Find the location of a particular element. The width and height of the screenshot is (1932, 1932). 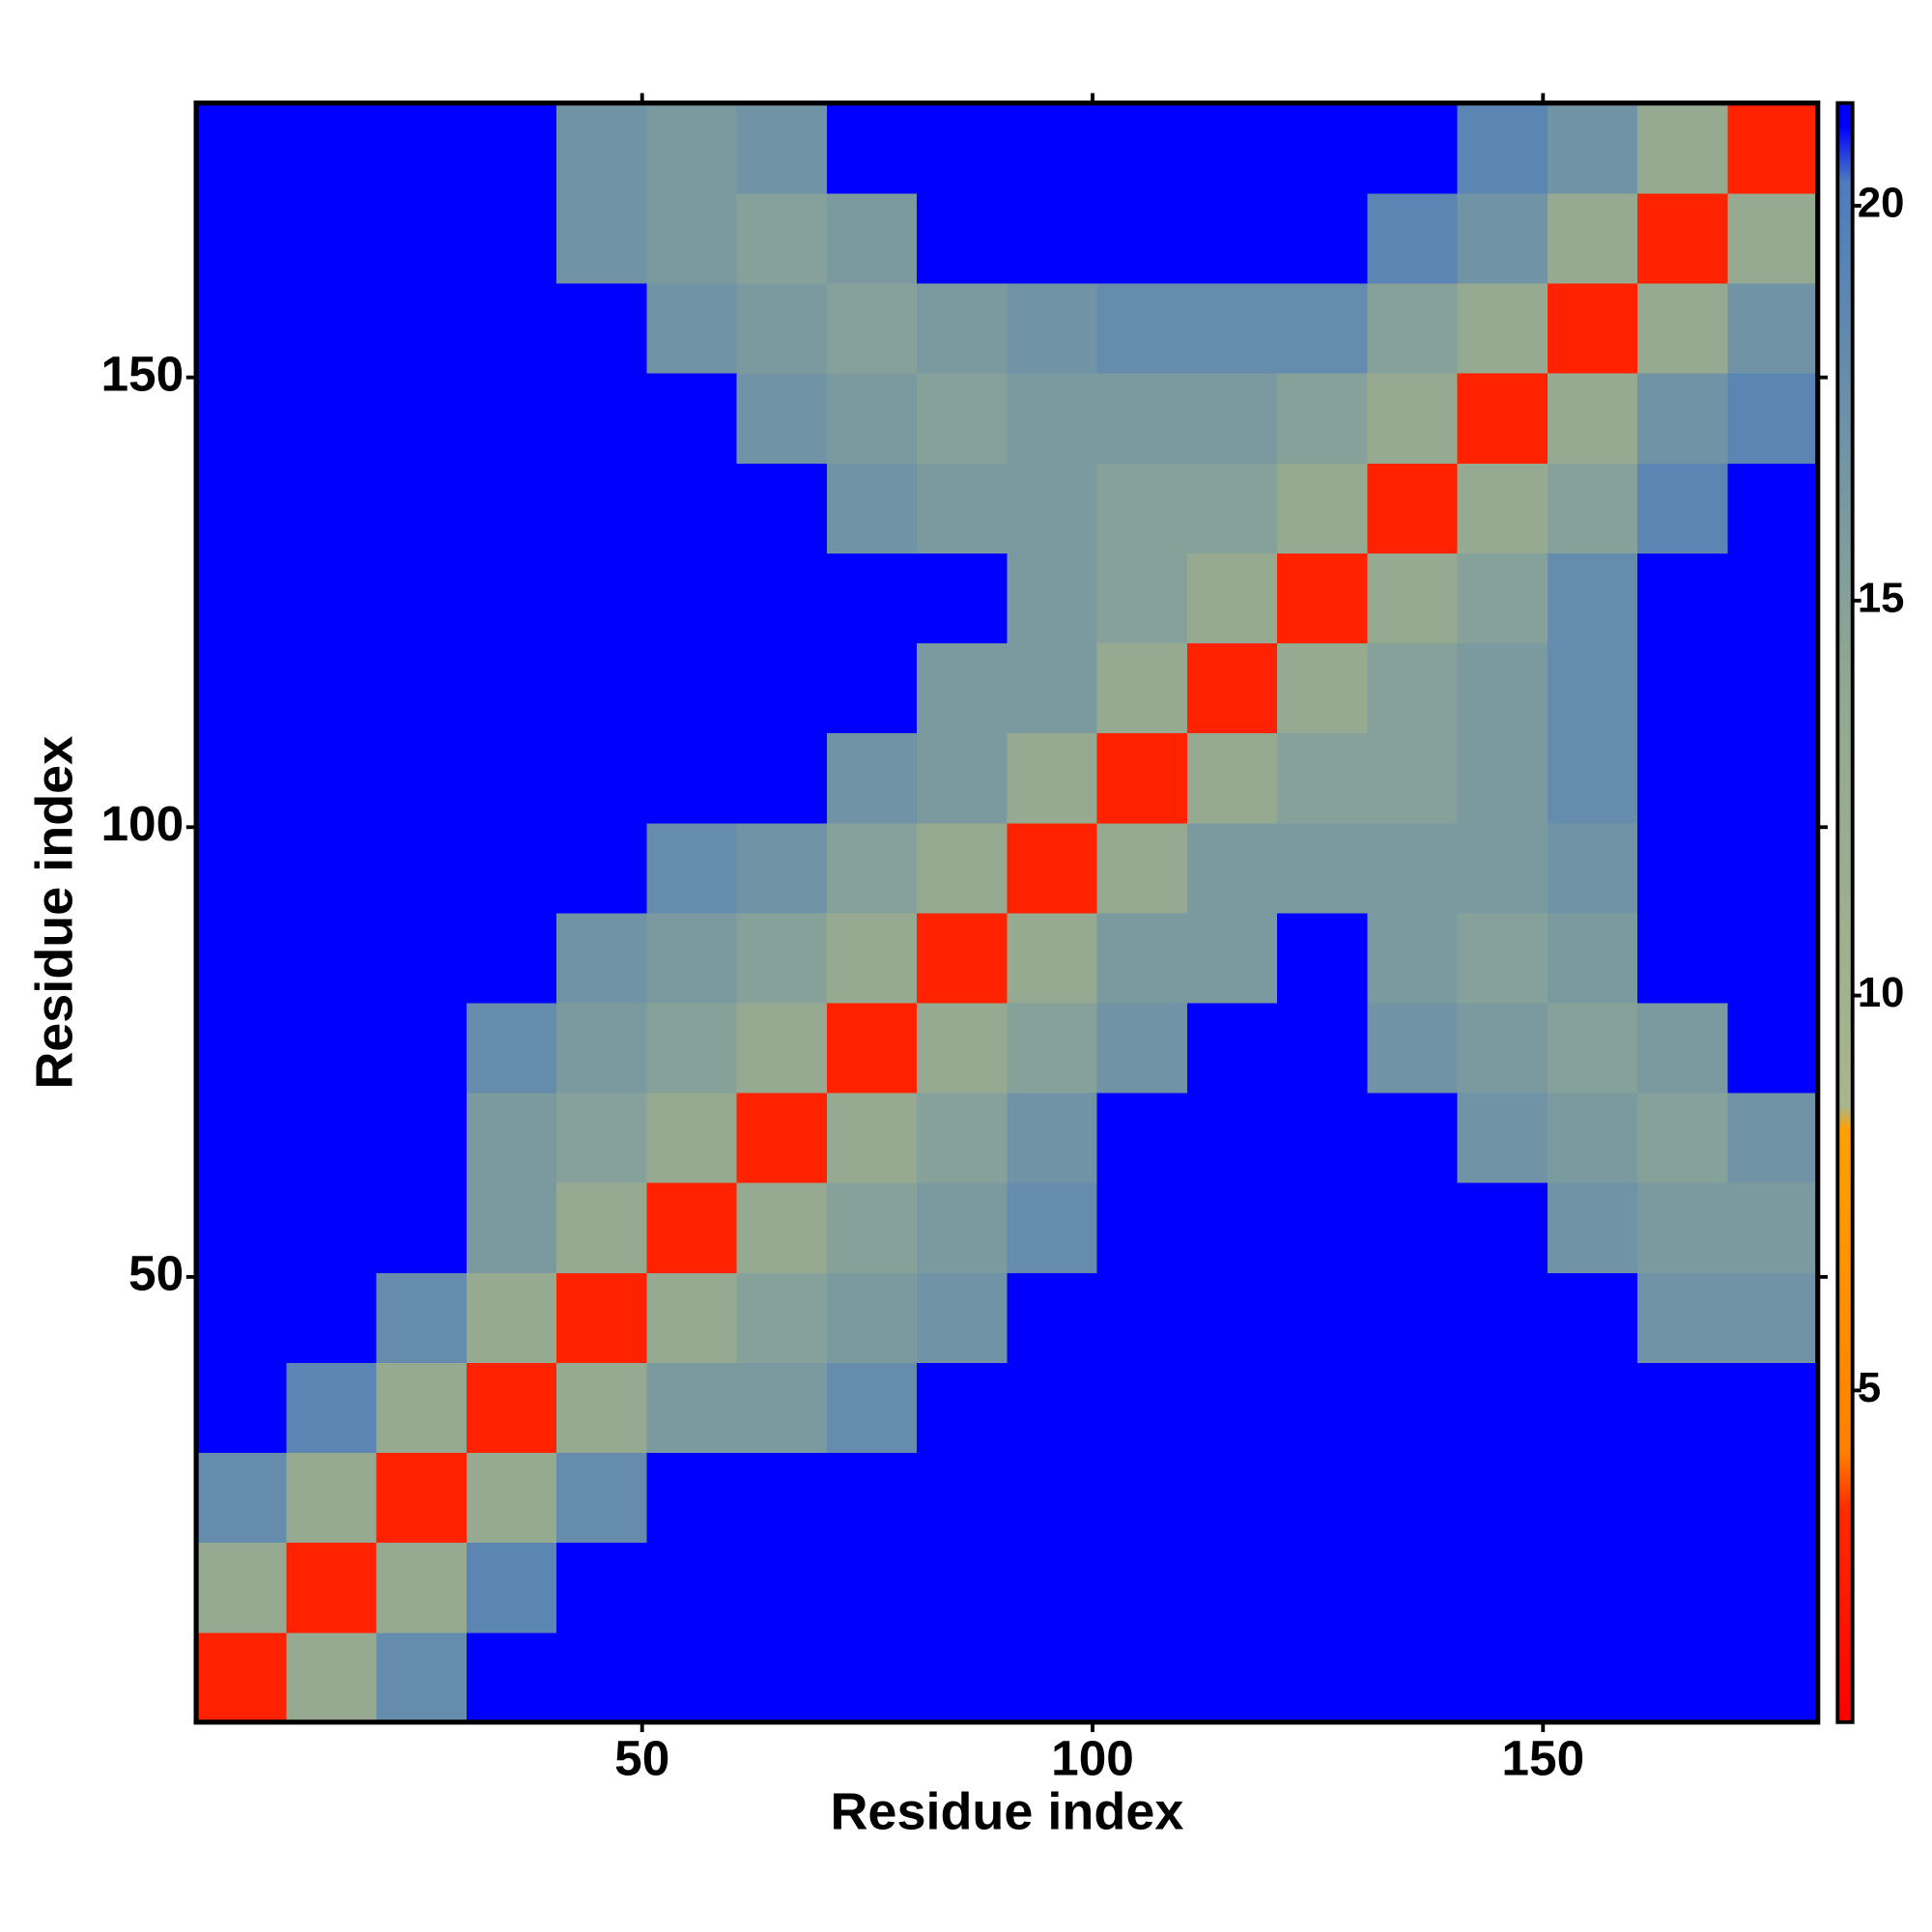

colorbar-tick-label: 10 is located at coordinates (1881, 992).